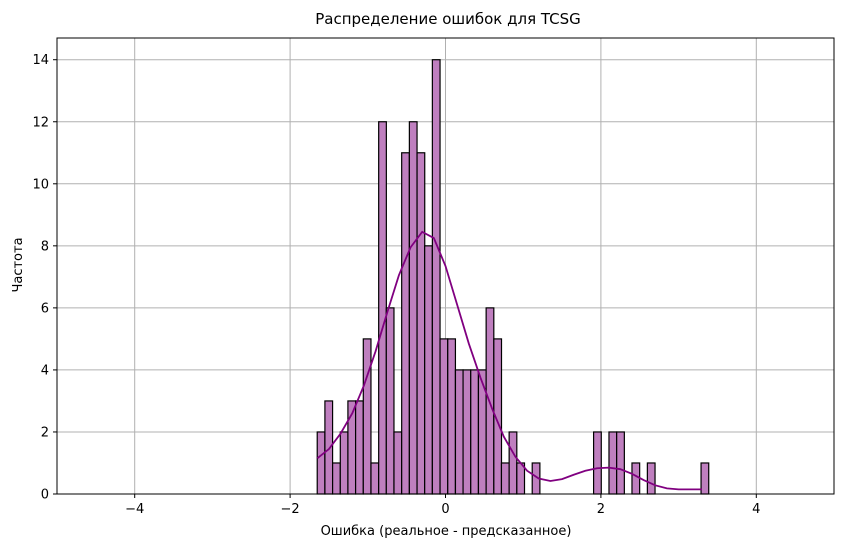  I want to click on x-axis-ticks: −4 −2 0 2 4, so click(442, 505).